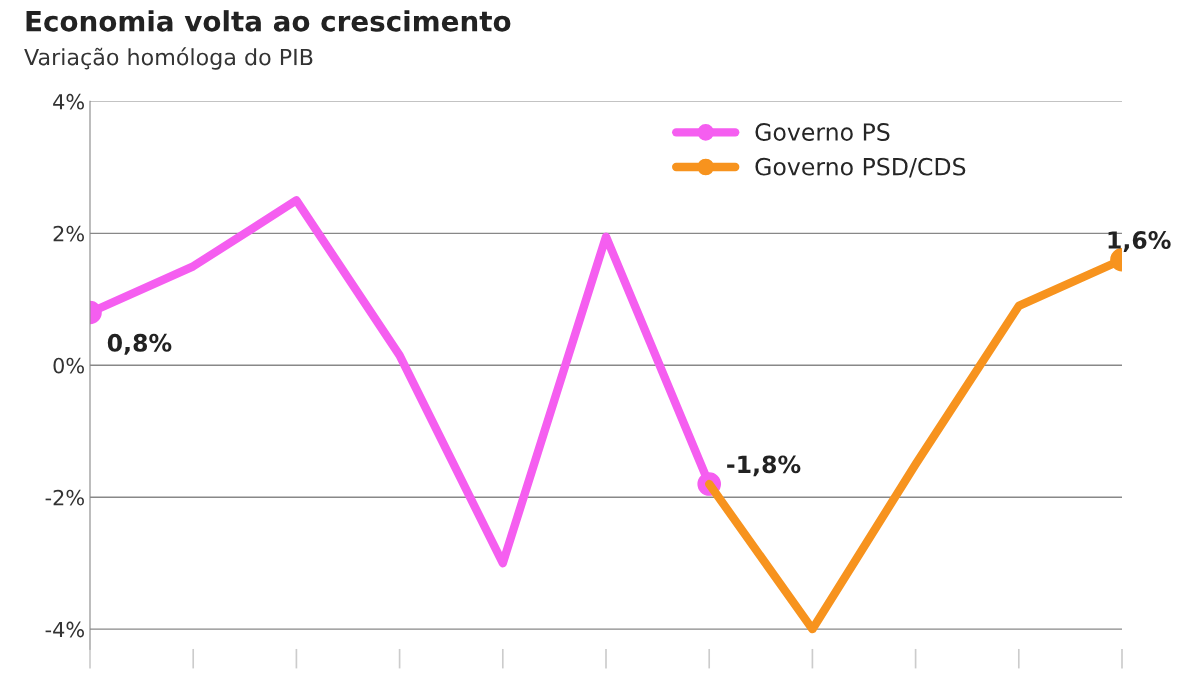 Image resolution: width=1200 pixels, height=676 pixels. I want to click on y-tick-label: 2%, so click(68, 233).